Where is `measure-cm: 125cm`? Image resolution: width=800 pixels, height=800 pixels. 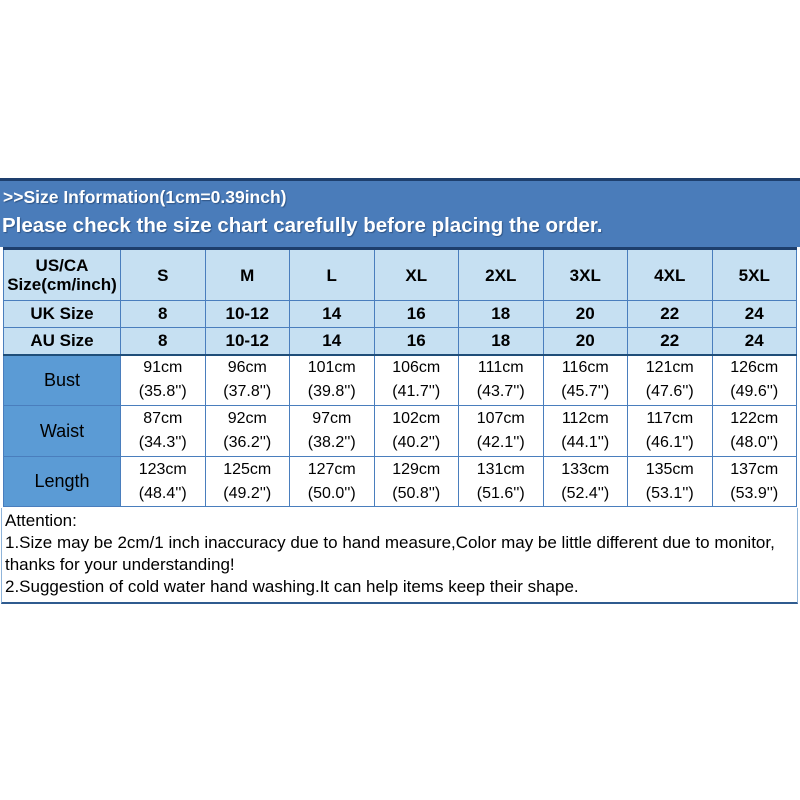 measure-cm: 125cm is located at coordinates (247, 469).